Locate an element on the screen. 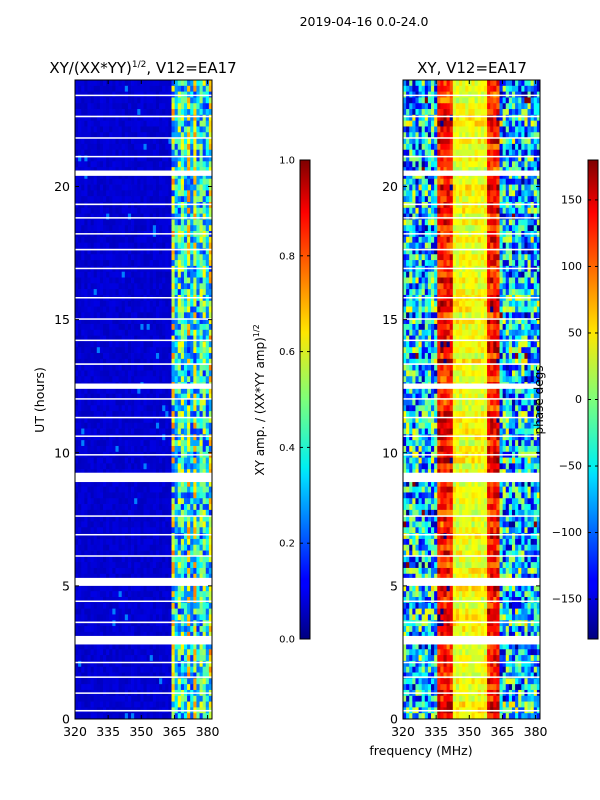  x-tick-label: 365 is located at coordinates (175, 731).